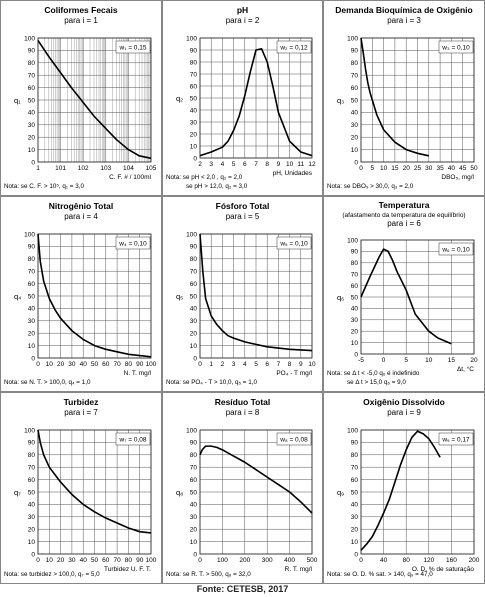  I want to click on weight-label: w₅ = 0,10, so click(293, 244).